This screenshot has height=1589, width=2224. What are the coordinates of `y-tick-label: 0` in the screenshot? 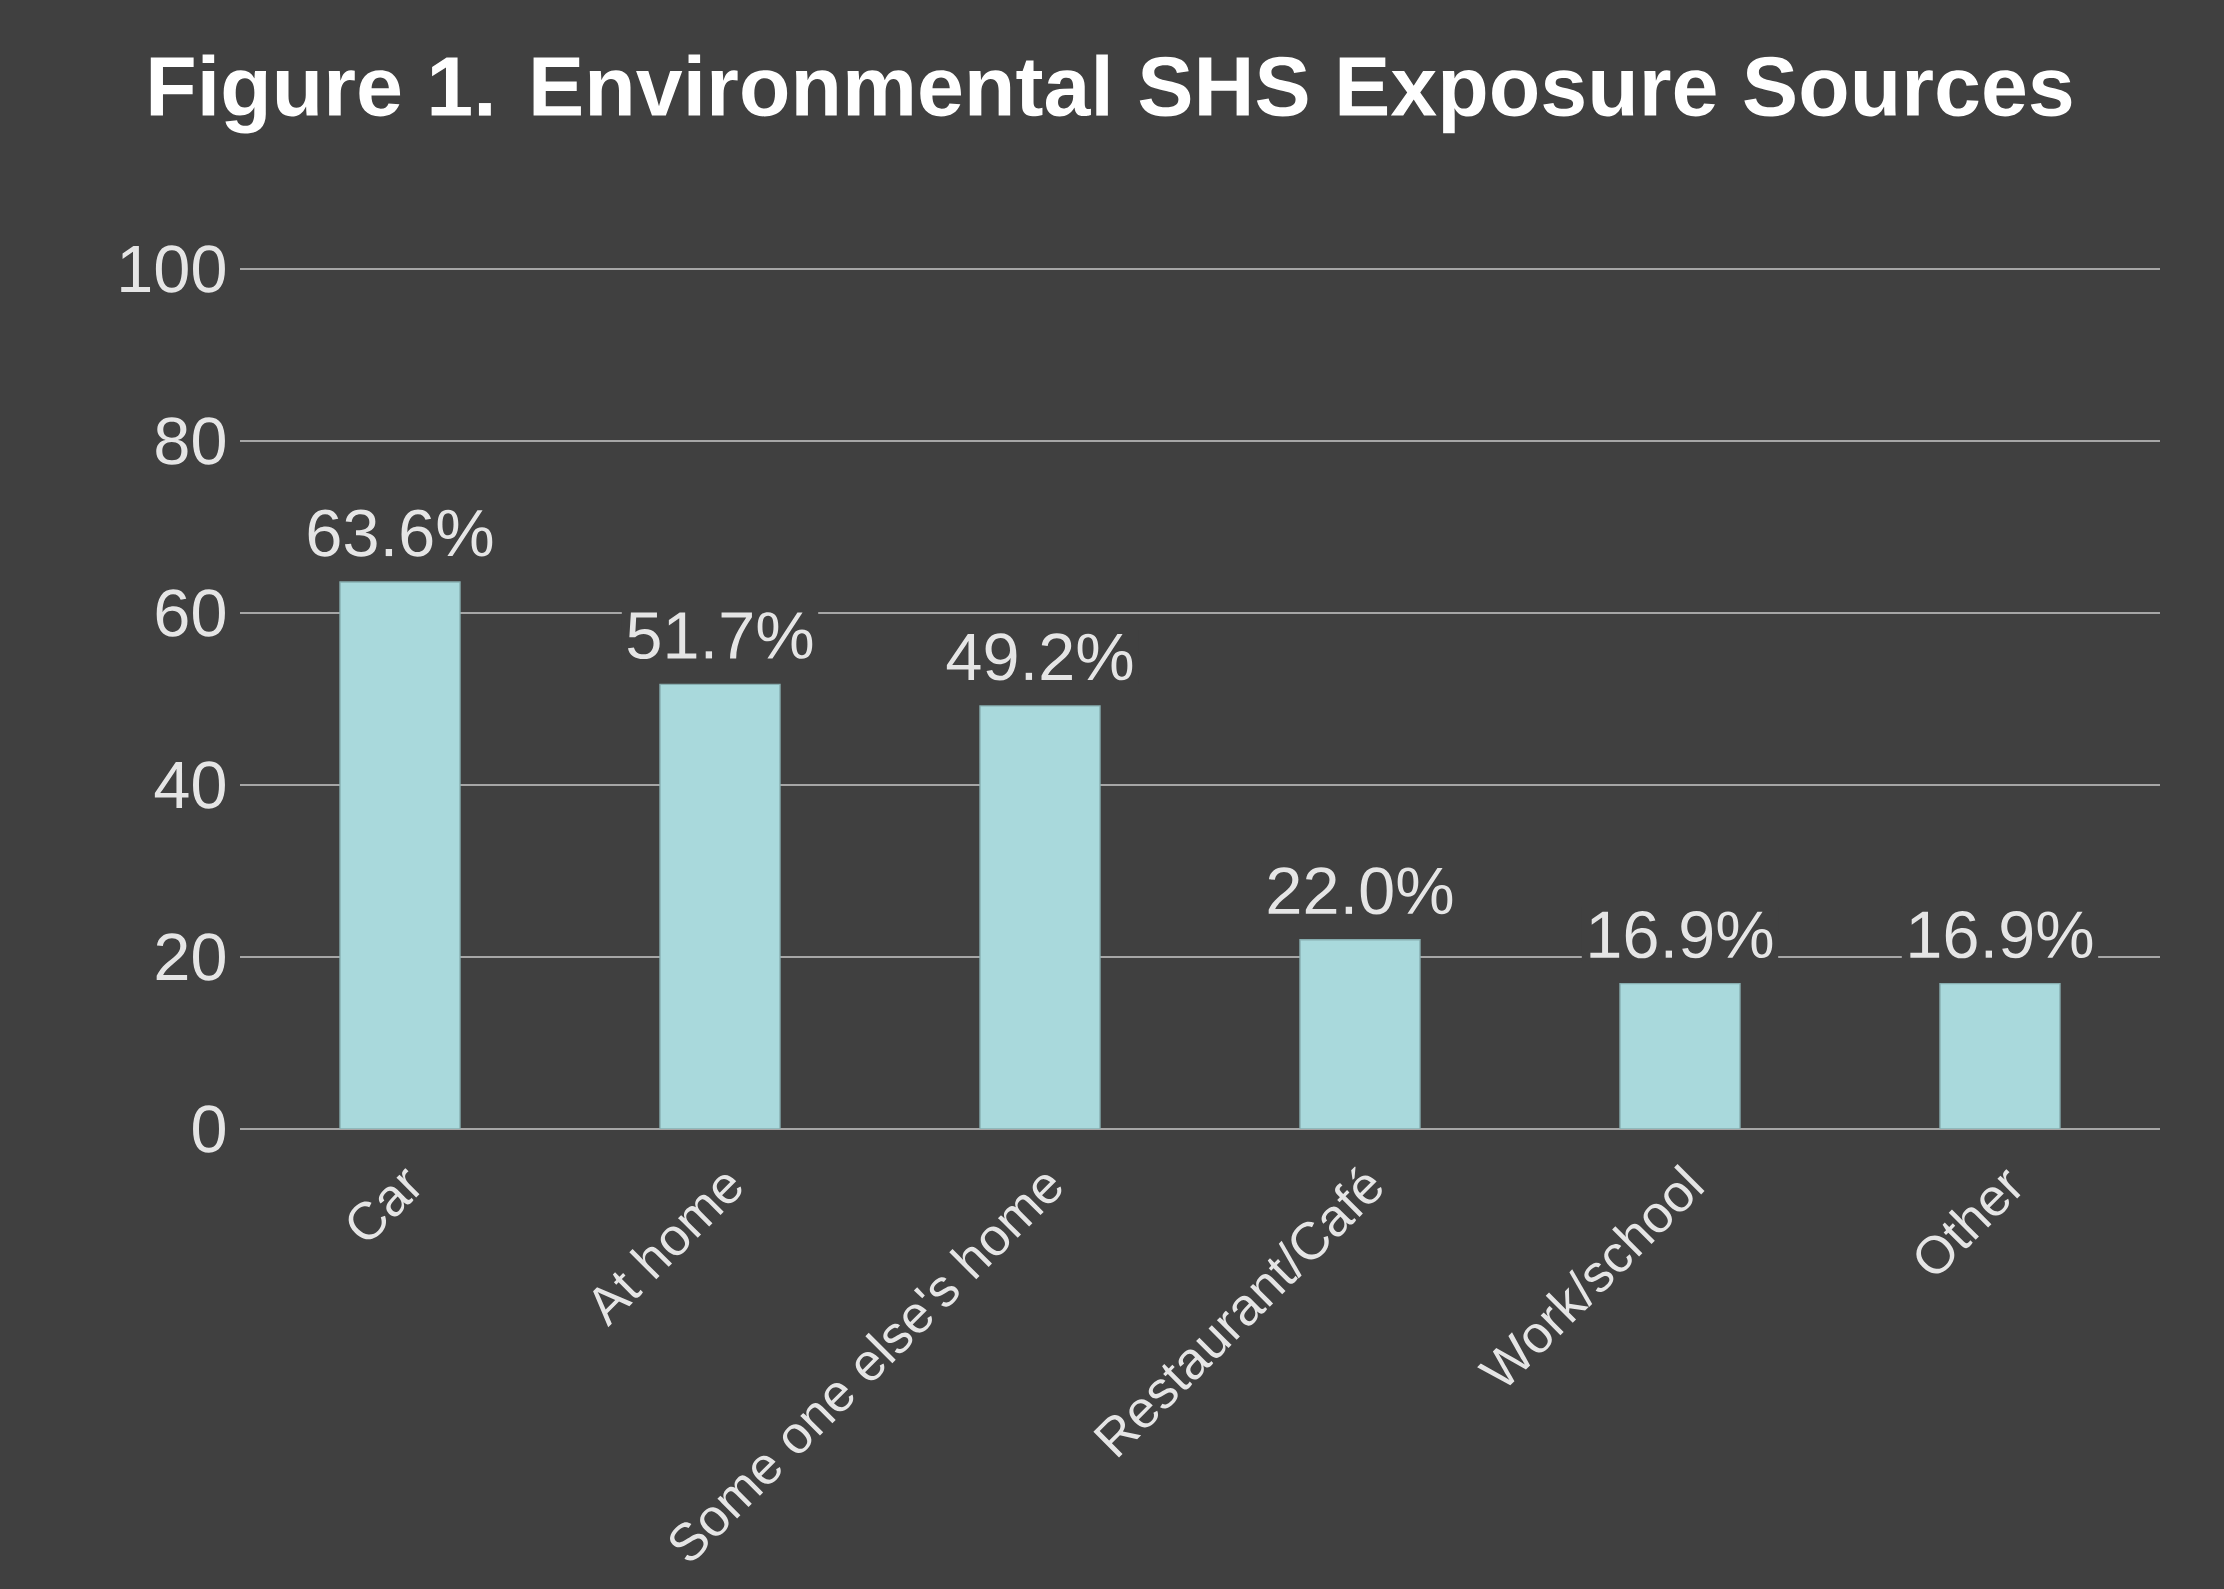 It's located at (209, 1129).